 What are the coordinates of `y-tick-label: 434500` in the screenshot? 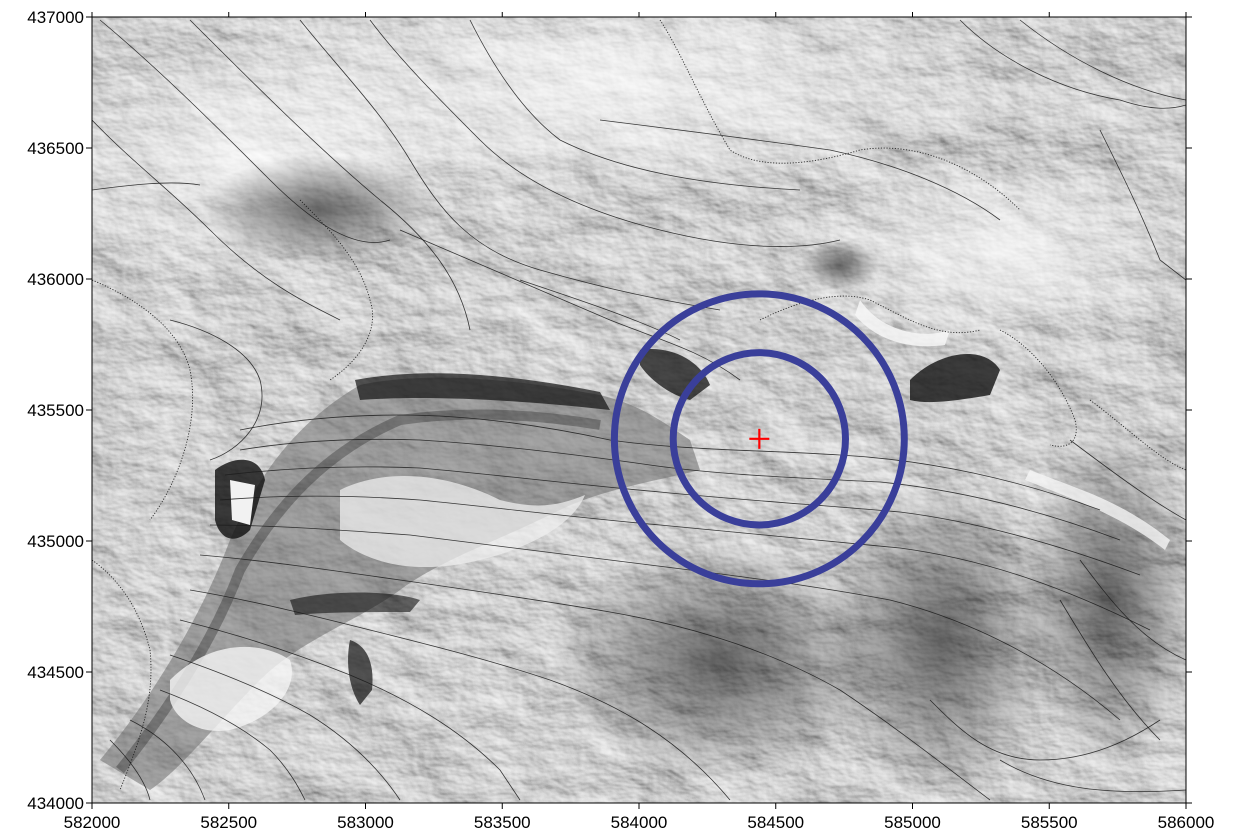 It's located at (55, 672).